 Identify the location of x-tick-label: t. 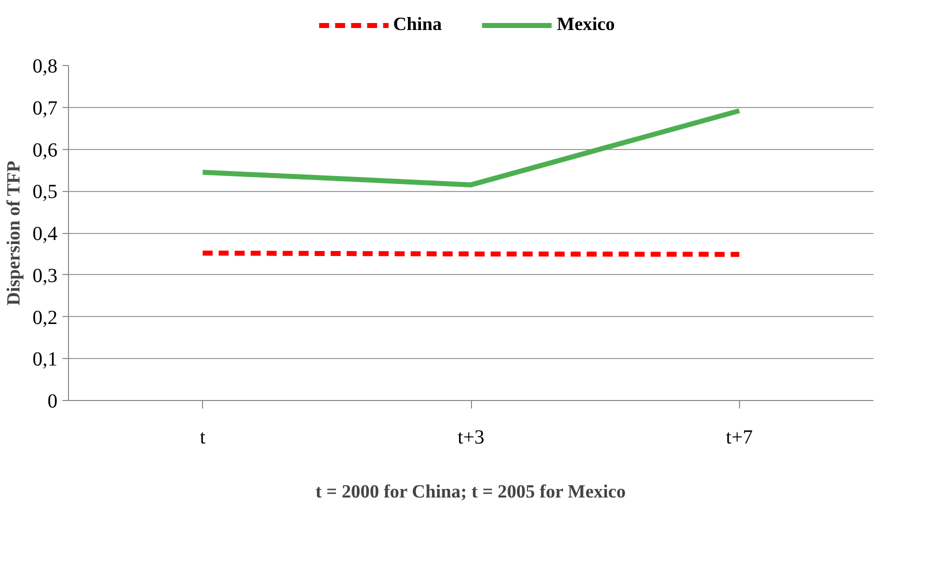
(203, 437).